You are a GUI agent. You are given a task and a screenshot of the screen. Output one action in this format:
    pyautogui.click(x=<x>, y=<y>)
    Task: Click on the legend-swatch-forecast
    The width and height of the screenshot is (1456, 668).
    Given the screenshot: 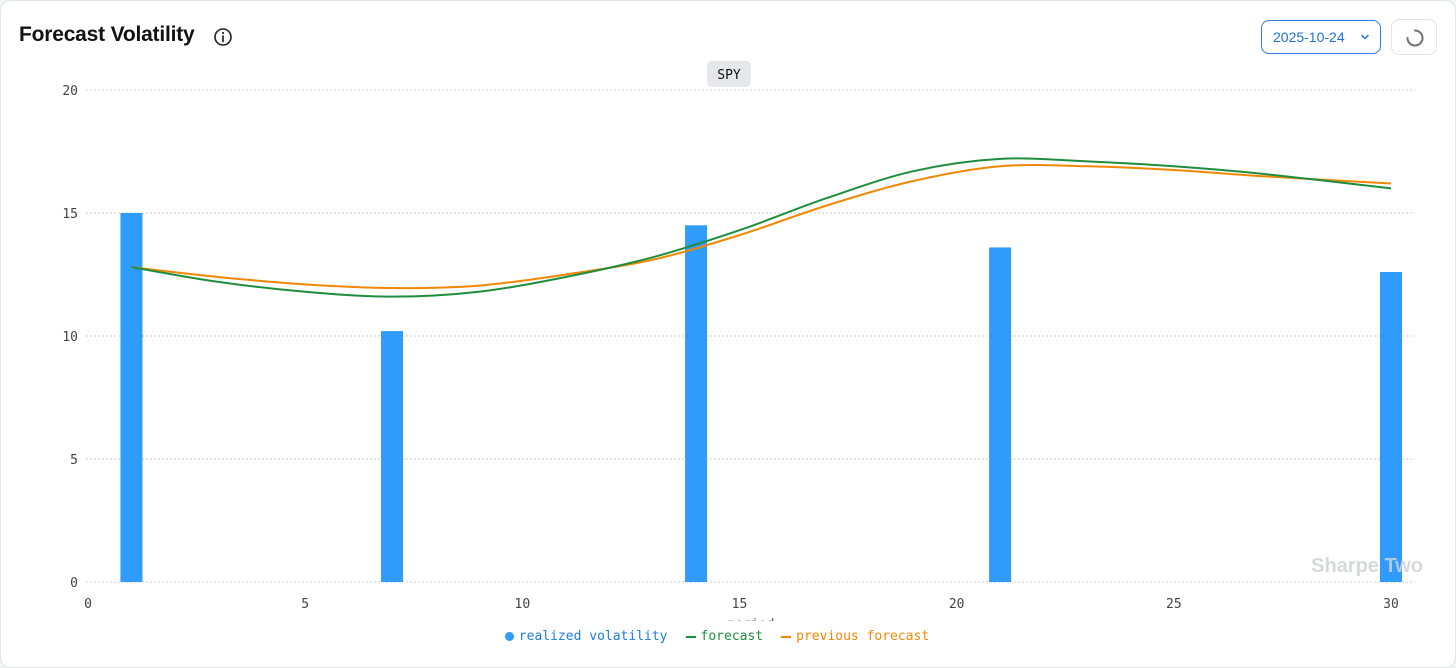 What is the action you would take?
    pyautogui.click(x=690, y=636)
    